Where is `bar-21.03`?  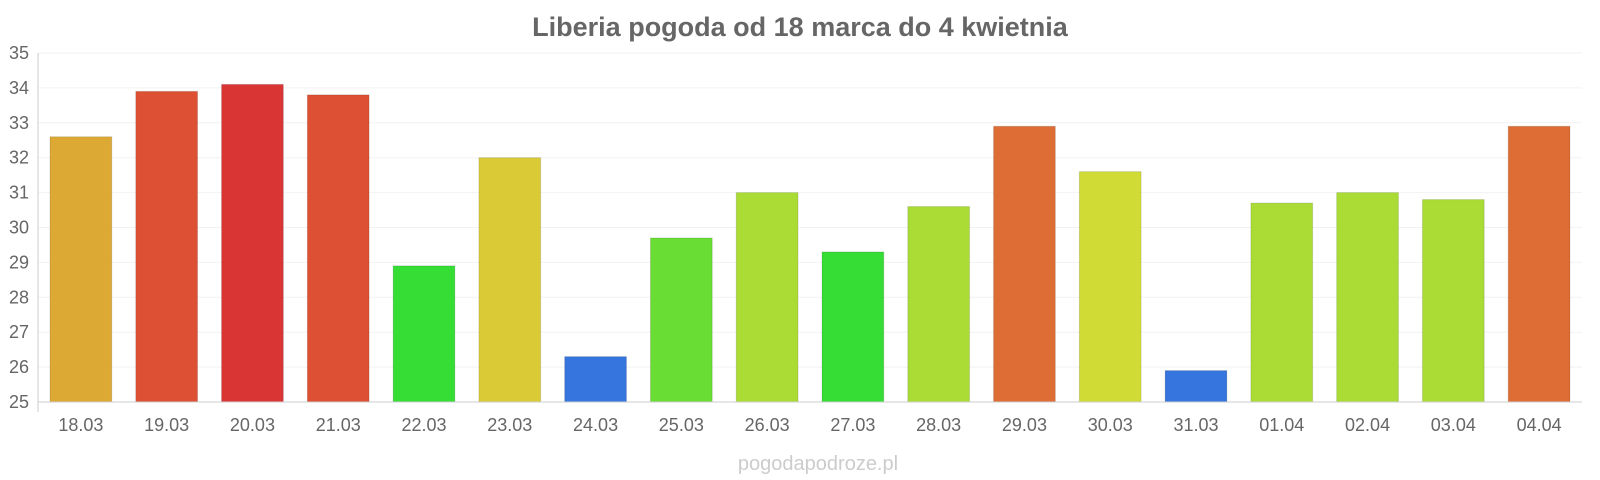 bar-21.03 is located at coordinates (338, 248).